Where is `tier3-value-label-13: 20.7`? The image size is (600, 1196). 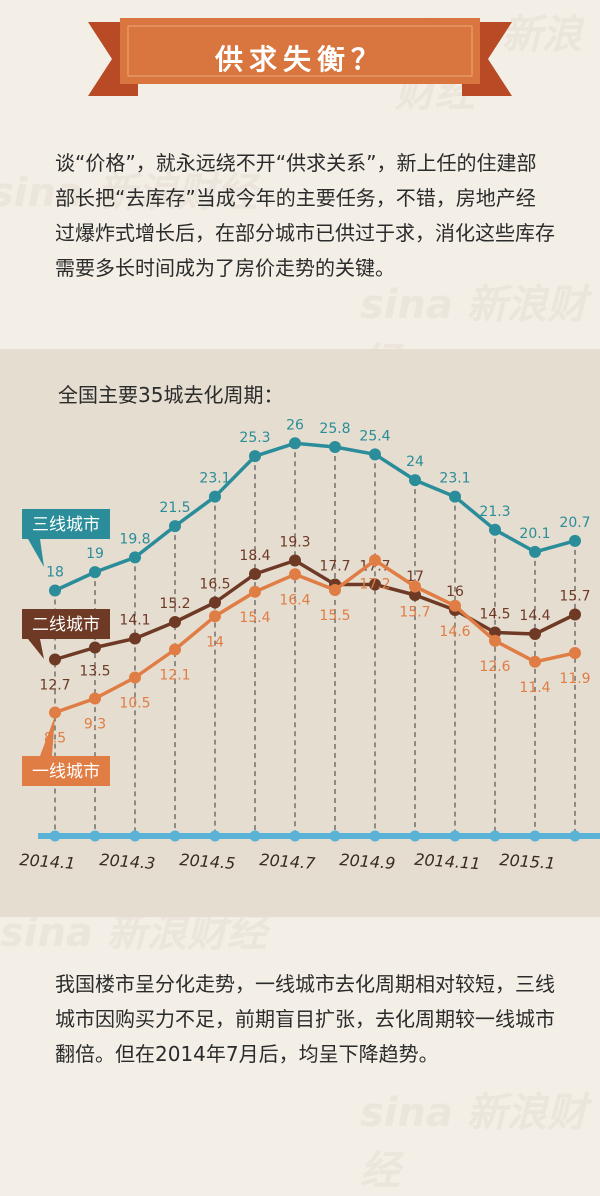 tier3-value-label-13: 20.7 is located at coordinates (574, 523).